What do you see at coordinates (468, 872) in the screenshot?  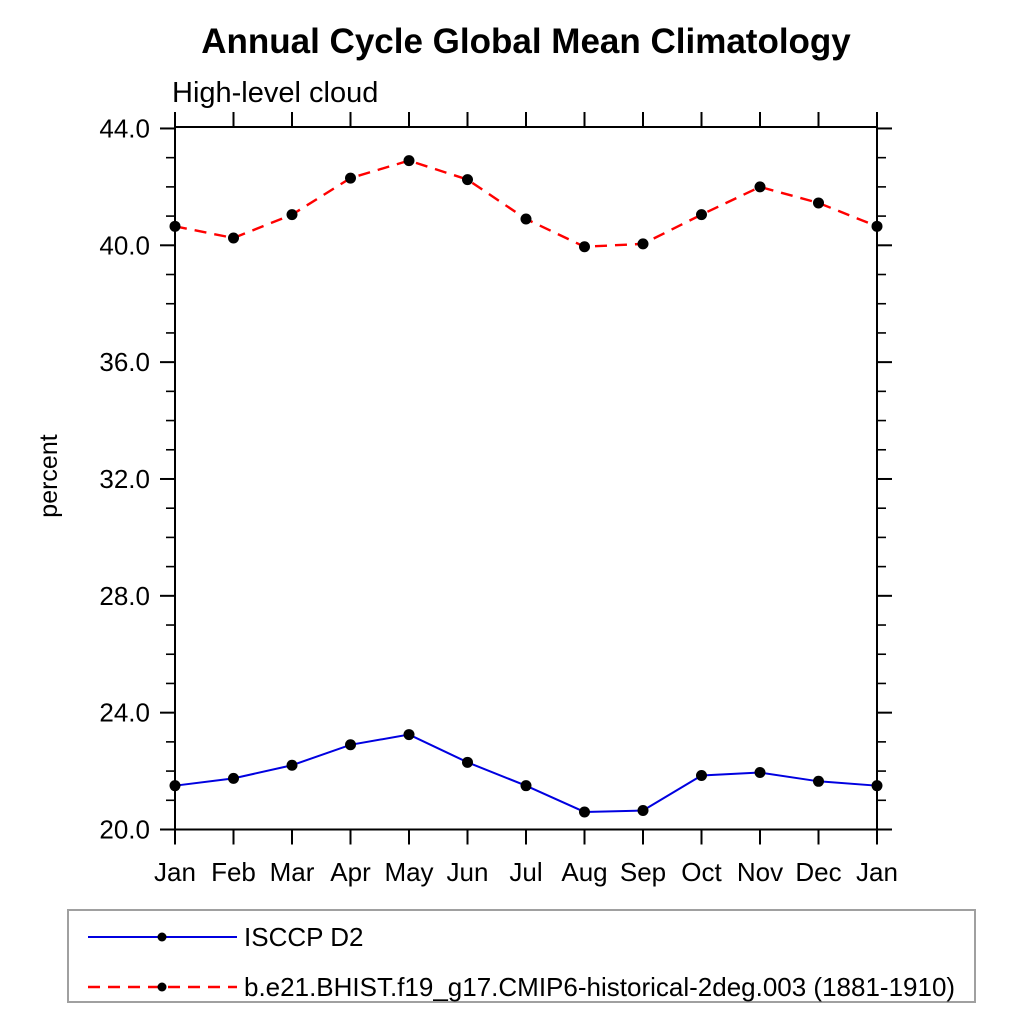 I see `x-tick-label: Jun` at bounding box center [468, 872].